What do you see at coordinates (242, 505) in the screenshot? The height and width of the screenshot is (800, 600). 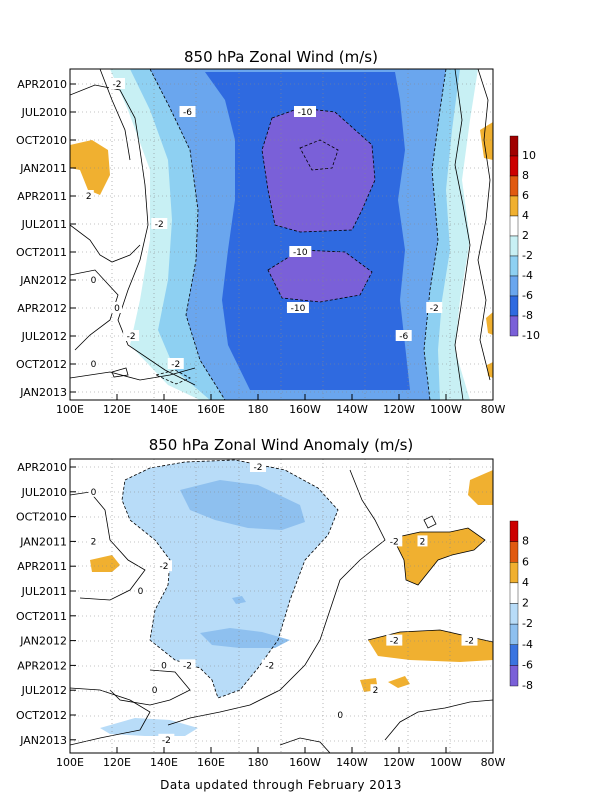 I see `anomaly-band-neg4-a` at bounding box center [242, 505].